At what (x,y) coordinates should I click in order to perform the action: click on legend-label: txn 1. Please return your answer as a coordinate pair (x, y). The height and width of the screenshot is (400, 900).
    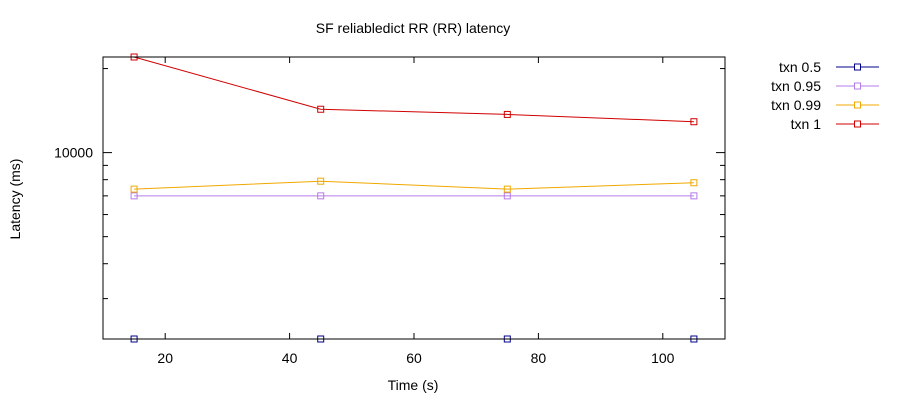
    Looking at the image, I should click on (806, 124).